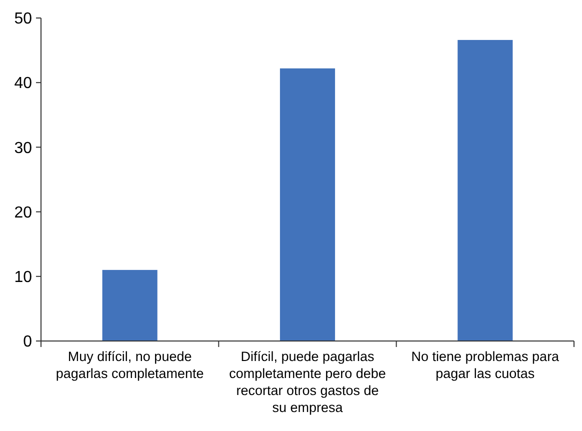 The height and width of the screenshot is (431, 582). I want to click on x-tick-label: Difícil, puede pagarlas completamente pero debe recortar otros gastos de su empresa, so click(307, 382).